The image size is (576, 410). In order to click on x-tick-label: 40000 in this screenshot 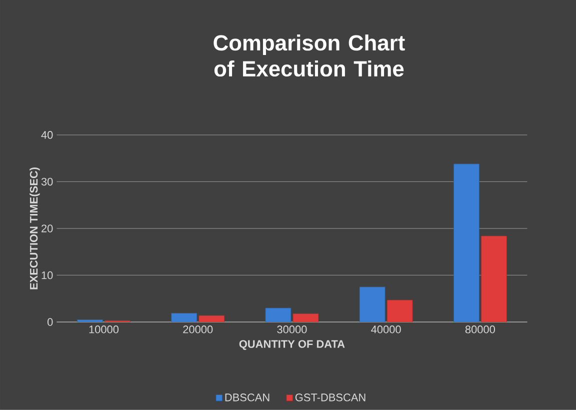, I will do `click(386, 330)`.